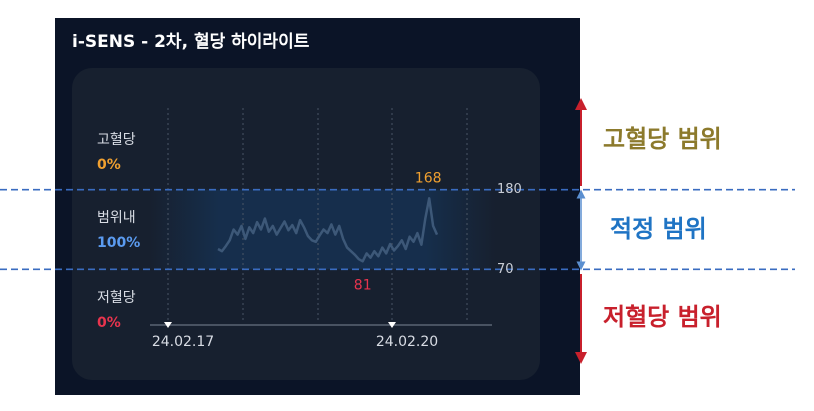 The height and width of the screenshot is (411, 814). What do you see at coordinates (116, 218) in the screenshot?
I see `stat-label: 범위내` at bounding box center [116, 218].